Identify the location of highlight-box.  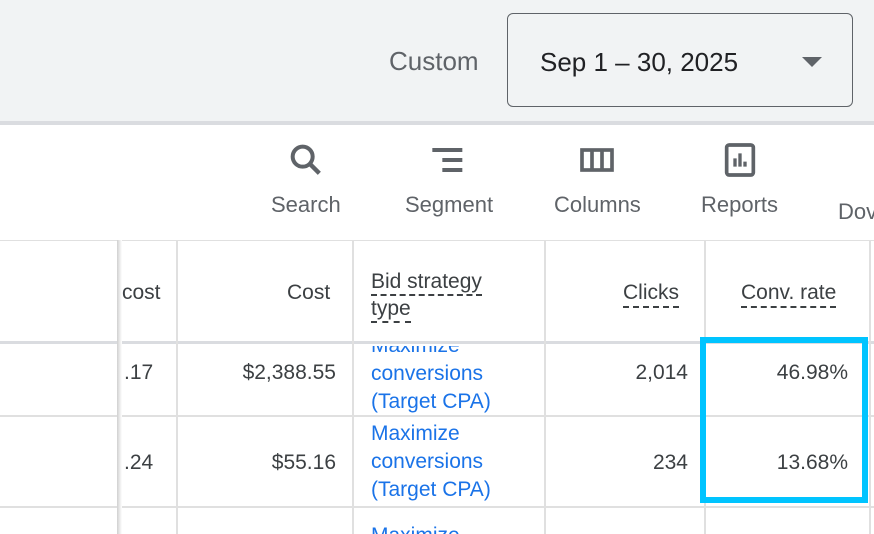
(784, 420).